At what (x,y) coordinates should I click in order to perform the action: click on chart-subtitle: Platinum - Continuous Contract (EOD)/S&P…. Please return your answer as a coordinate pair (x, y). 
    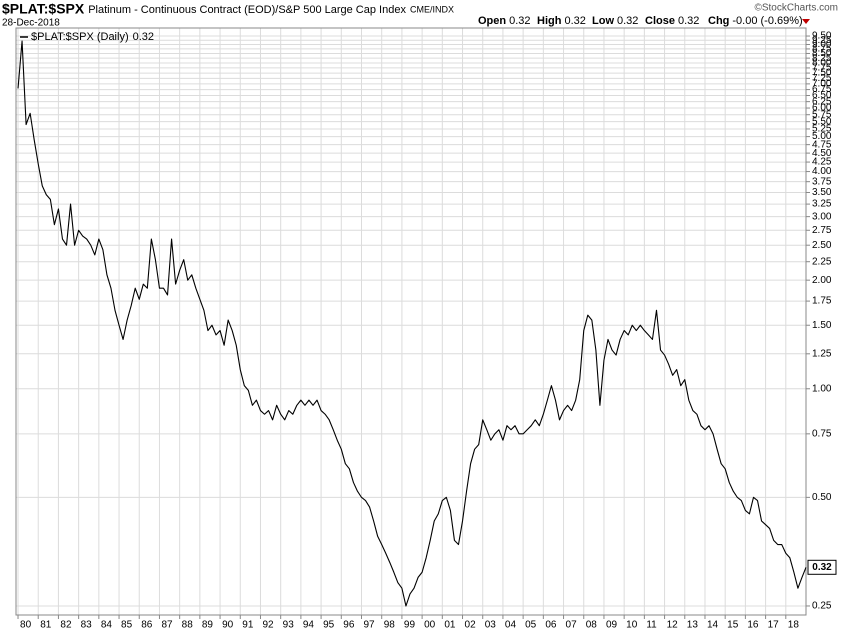
    Looking at the image, I should click on (247, 10).